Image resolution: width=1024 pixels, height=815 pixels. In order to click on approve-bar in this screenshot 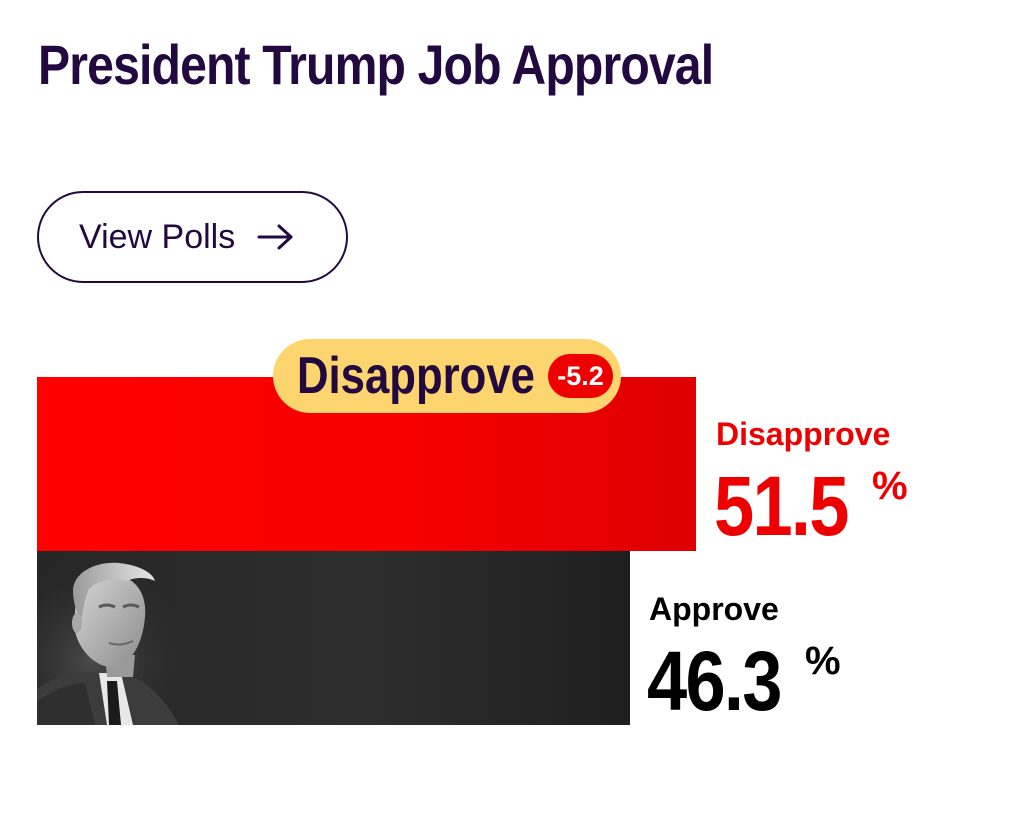, I will do `click(333, 638)`.